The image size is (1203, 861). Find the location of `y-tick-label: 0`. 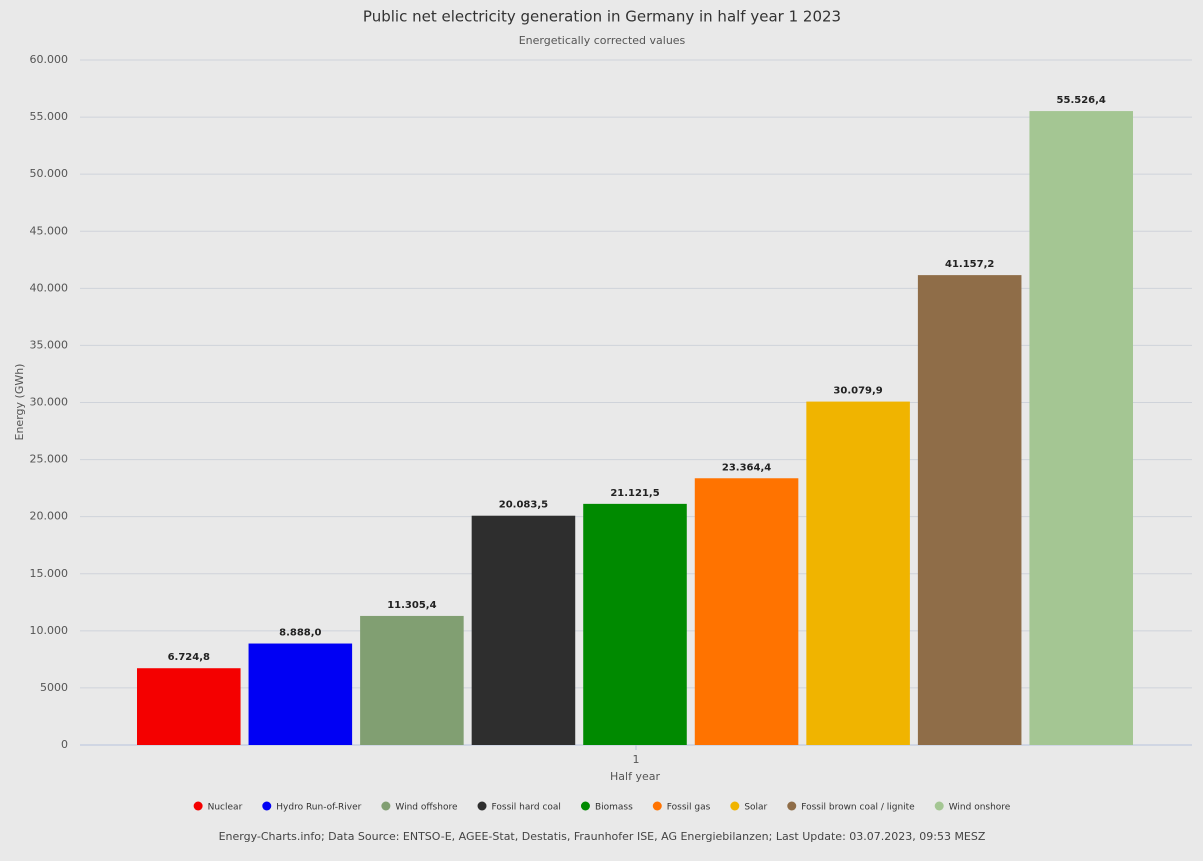

y-tick-label: 0 is located at coordinates (64, 744).